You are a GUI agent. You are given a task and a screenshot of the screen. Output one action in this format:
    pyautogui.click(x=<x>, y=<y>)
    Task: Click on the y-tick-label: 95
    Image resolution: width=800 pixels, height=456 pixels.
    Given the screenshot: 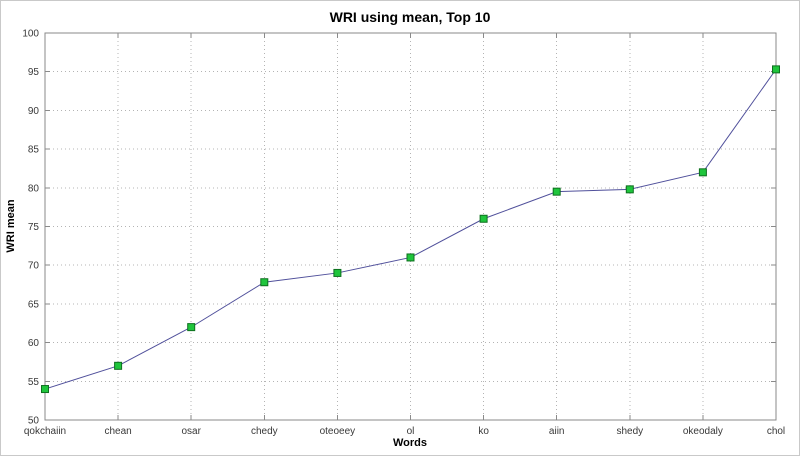 What is the action you would take?
    pyautogui.click(x=34, y=72)
    